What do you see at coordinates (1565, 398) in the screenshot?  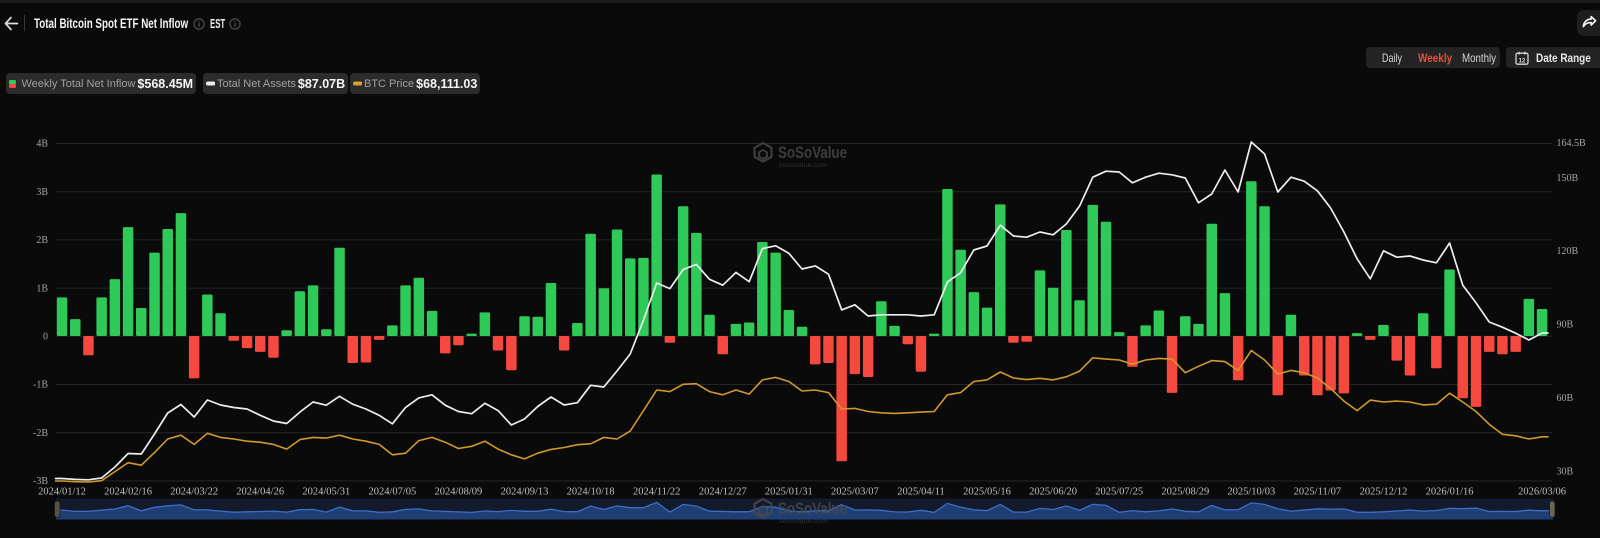 I see `svg-text: 60B` at bounding box center [1565, 398].